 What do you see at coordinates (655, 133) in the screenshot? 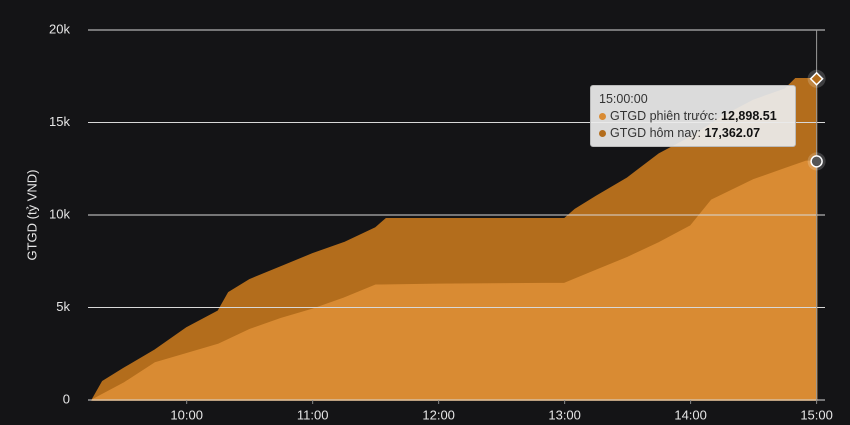
I see `tooltip-label: GTGD hôm nay:` at bounding box center [655, 133].